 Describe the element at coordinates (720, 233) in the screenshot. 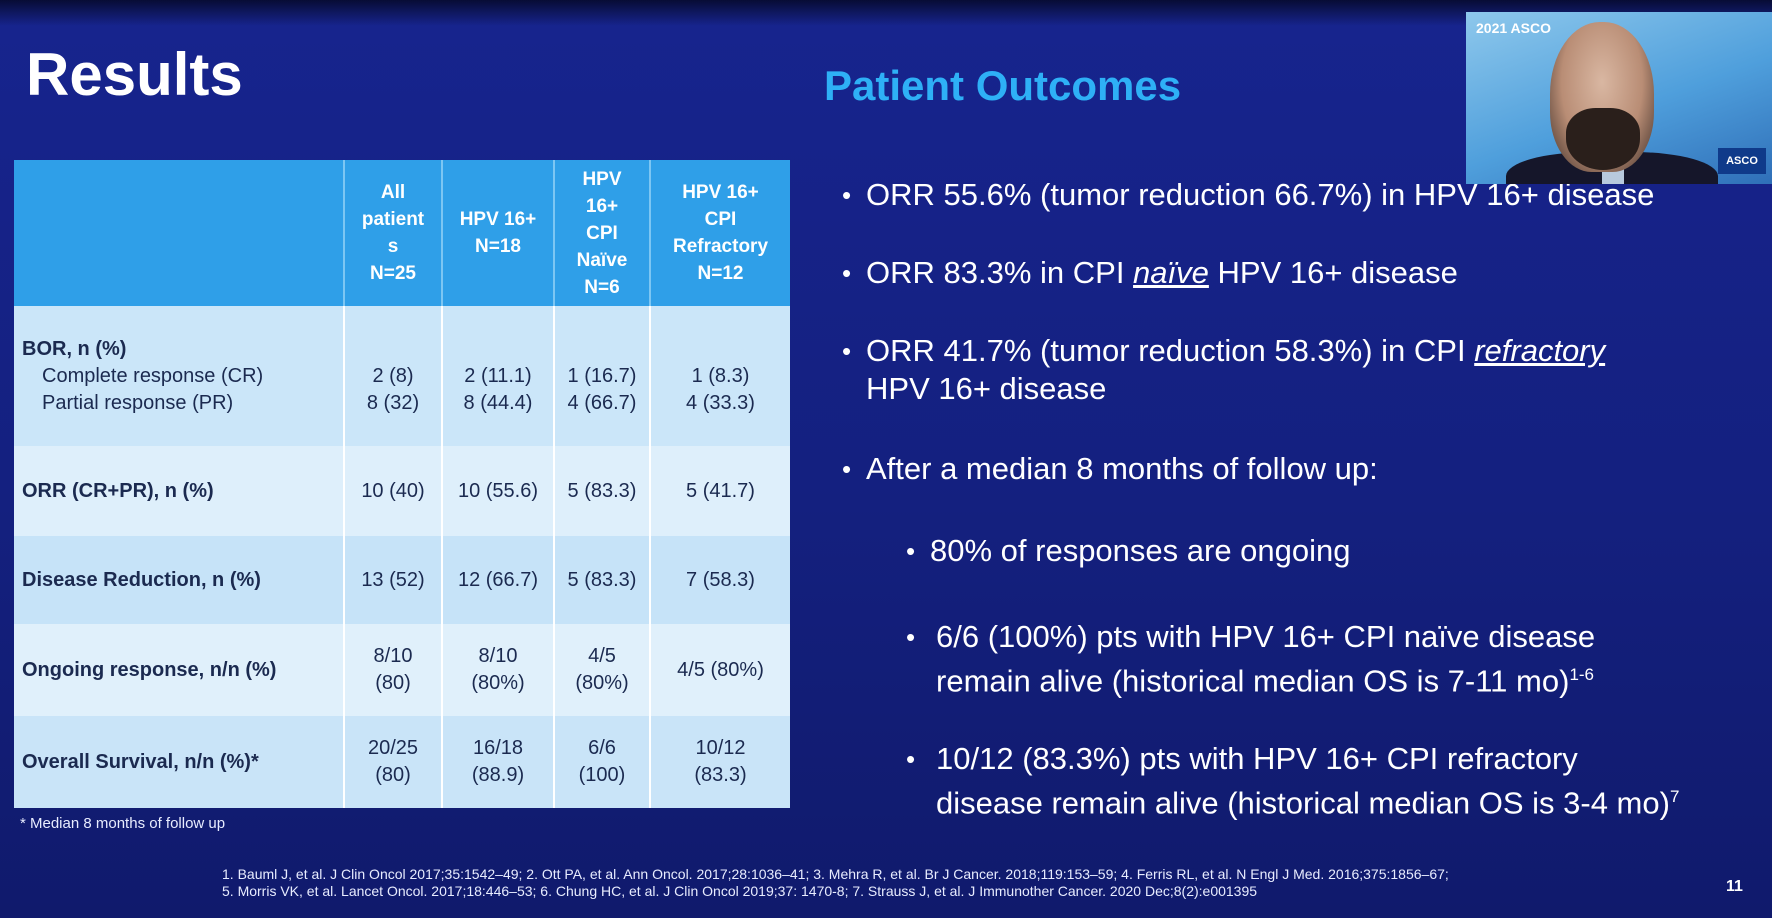

I see `header-cpi-refractory: HPV 16+ CPI Refractory N=12` at that location.